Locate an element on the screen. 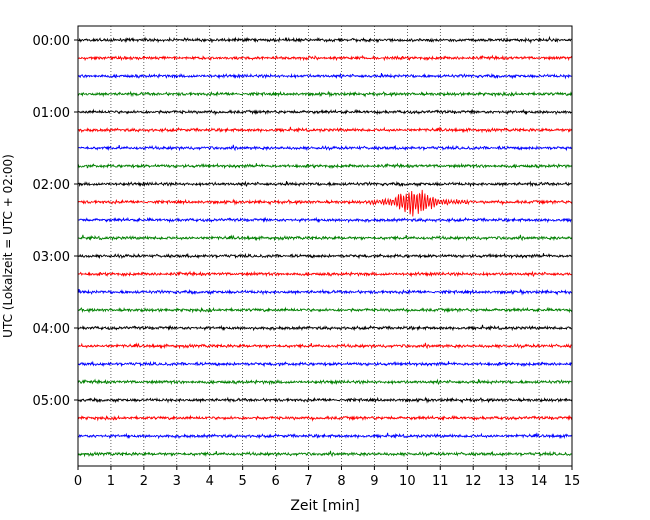 The height and width of the screenshot is (520, 650). x-tick-label: 13 is located at coordinates (506, 481).